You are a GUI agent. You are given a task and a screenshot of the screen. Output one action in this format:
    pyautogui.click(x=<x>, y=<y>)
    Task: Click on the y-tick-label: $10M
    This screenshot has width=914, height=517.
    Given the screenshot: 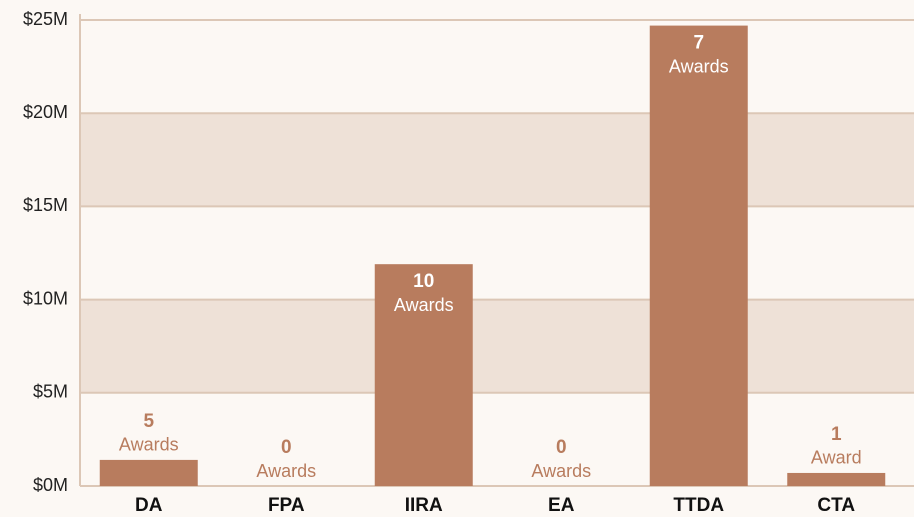 What is the action you would take?
    pyautogui.click(x=45, y=298)
    